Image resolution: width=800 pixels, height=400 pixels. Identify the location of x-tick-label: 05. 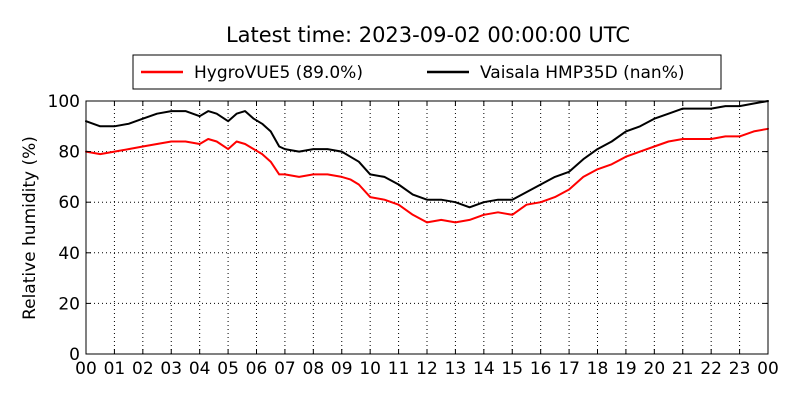
(228, 369).